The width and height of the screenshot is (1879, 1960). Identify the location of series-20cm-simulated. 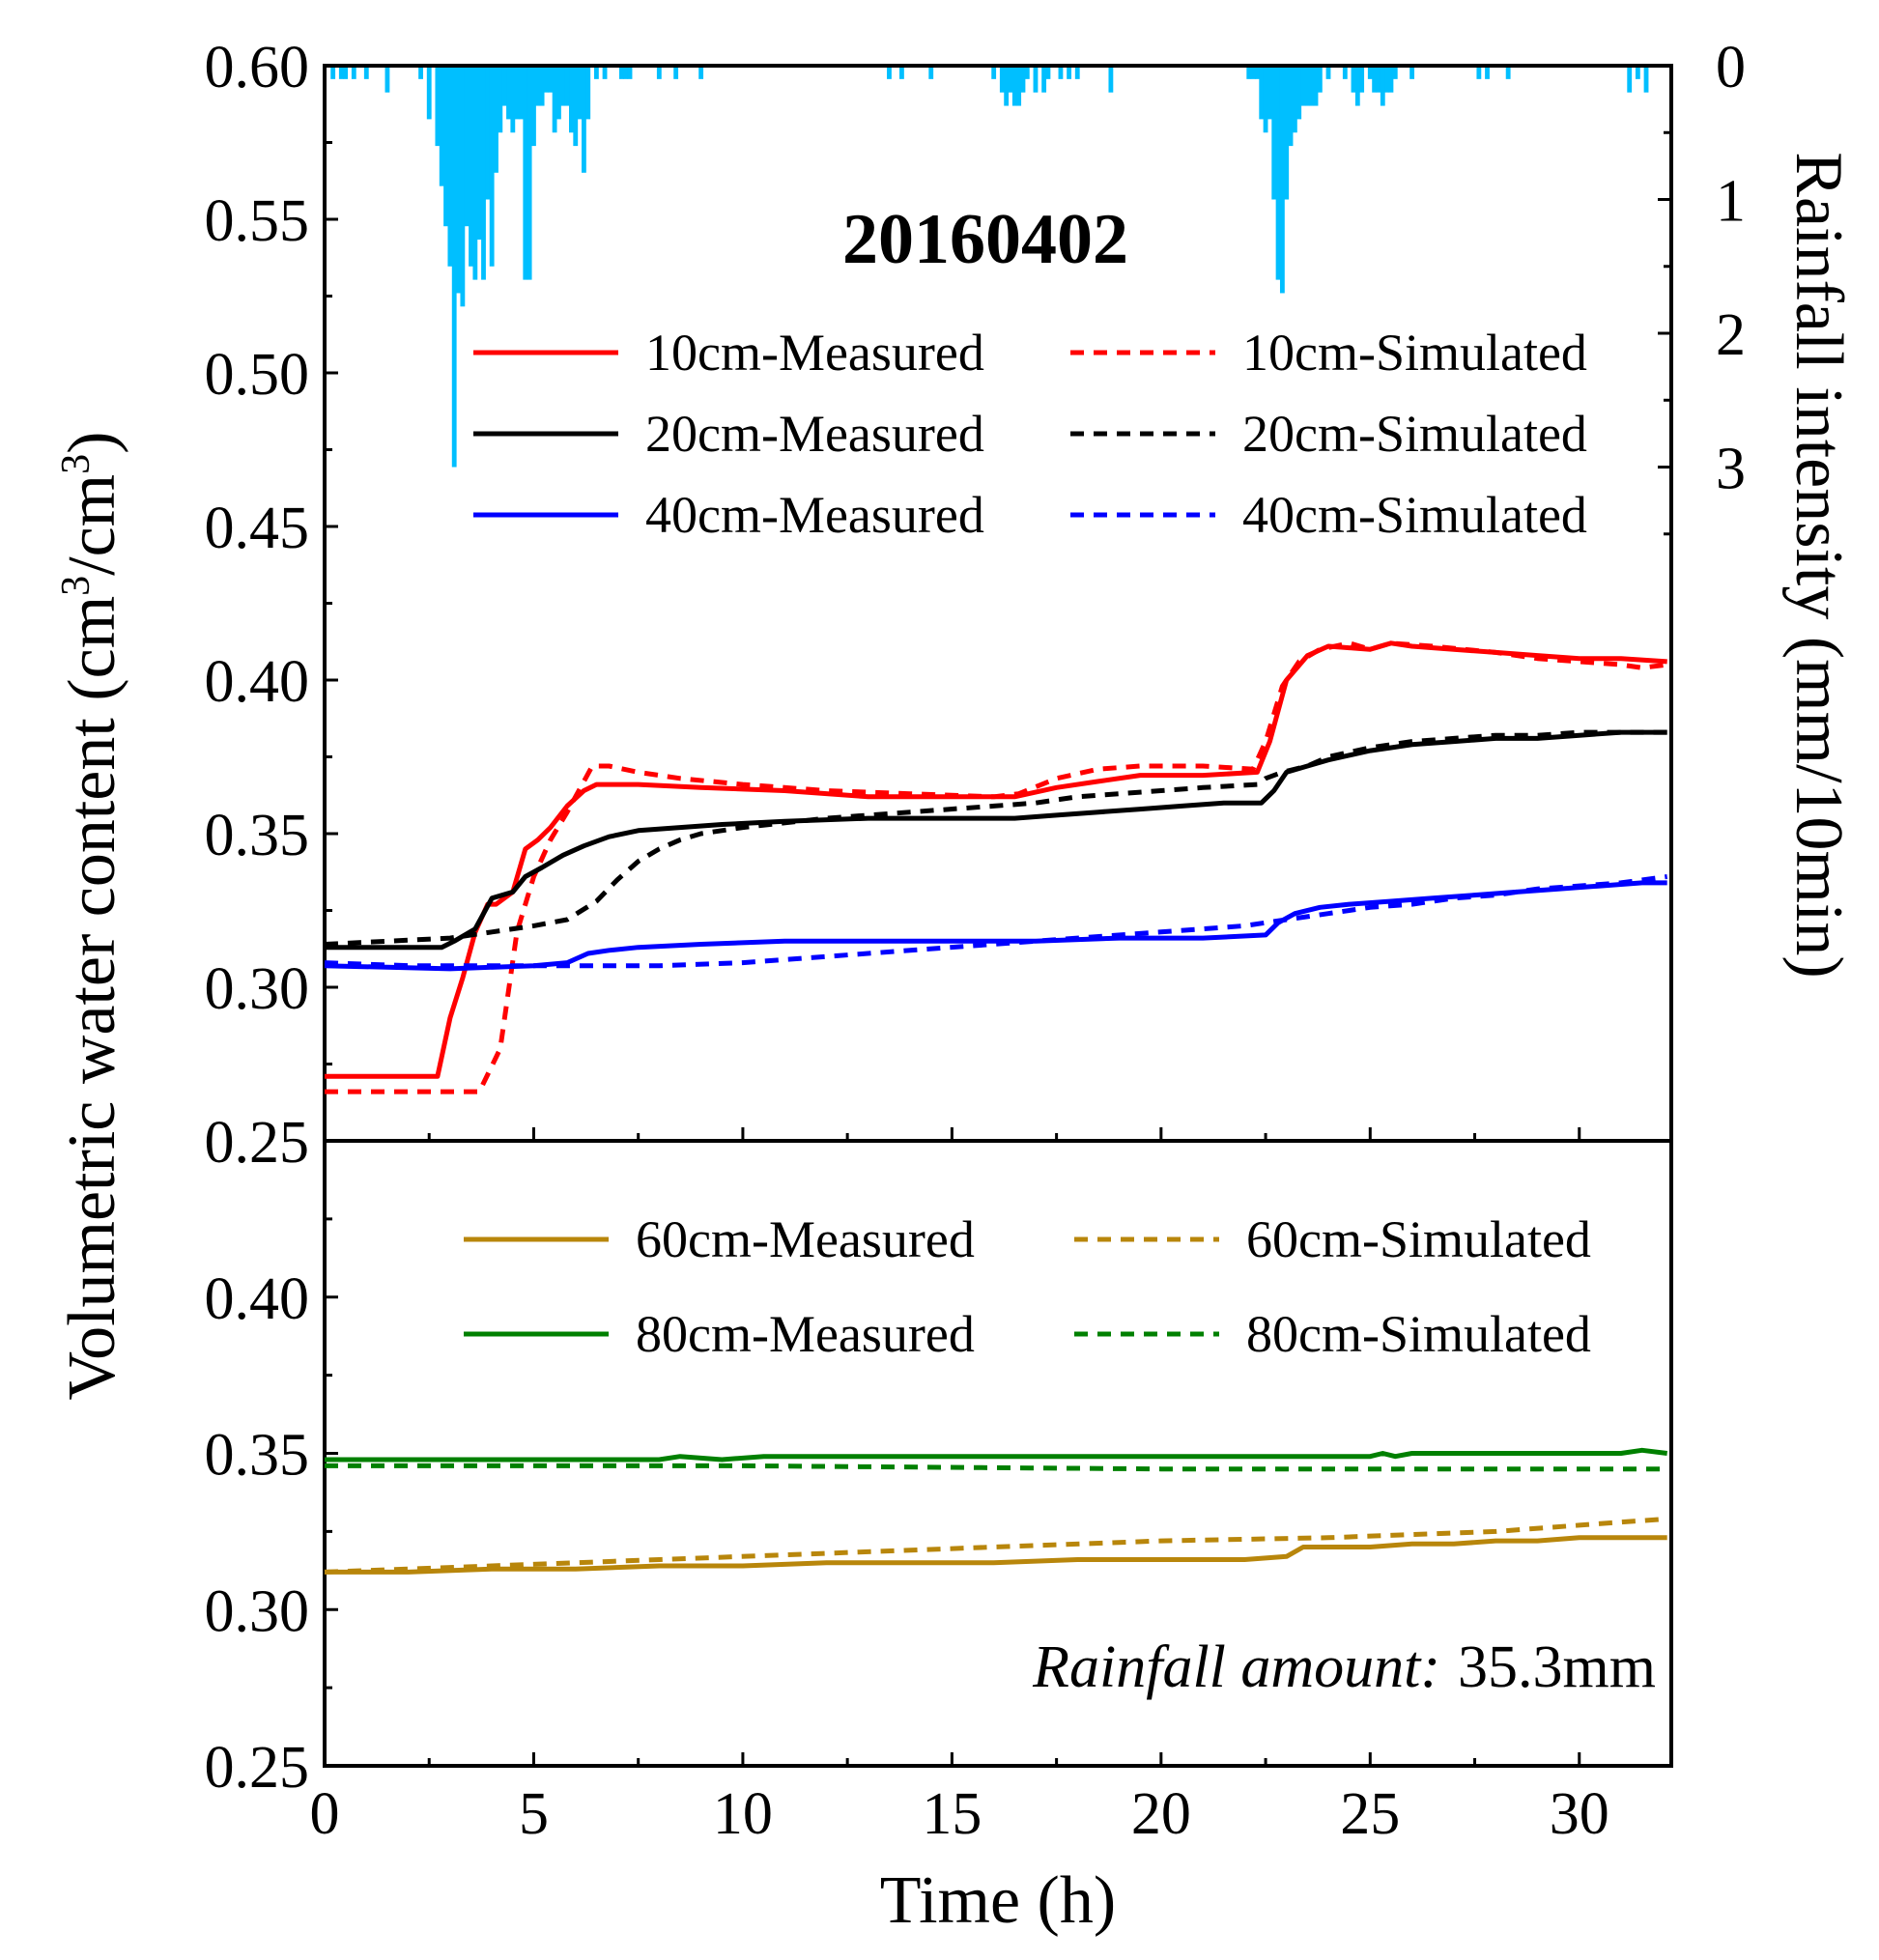
(995, 838).